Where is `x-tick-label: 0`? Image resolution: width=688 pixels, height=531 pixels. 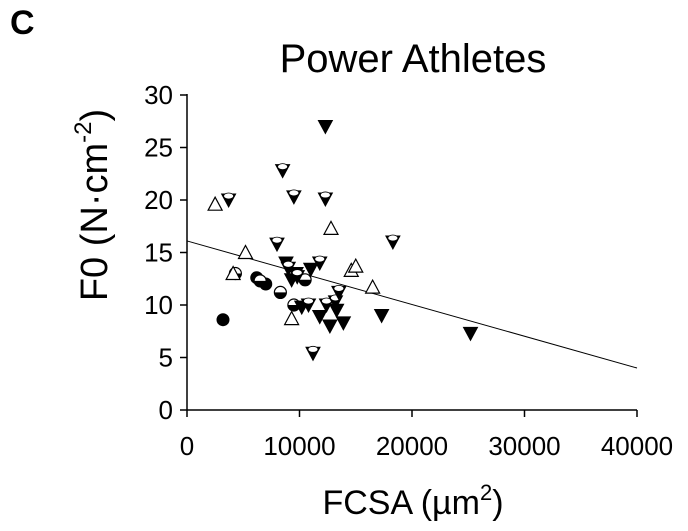 x-tick-label: 0 is located at coordinates (187, 446).